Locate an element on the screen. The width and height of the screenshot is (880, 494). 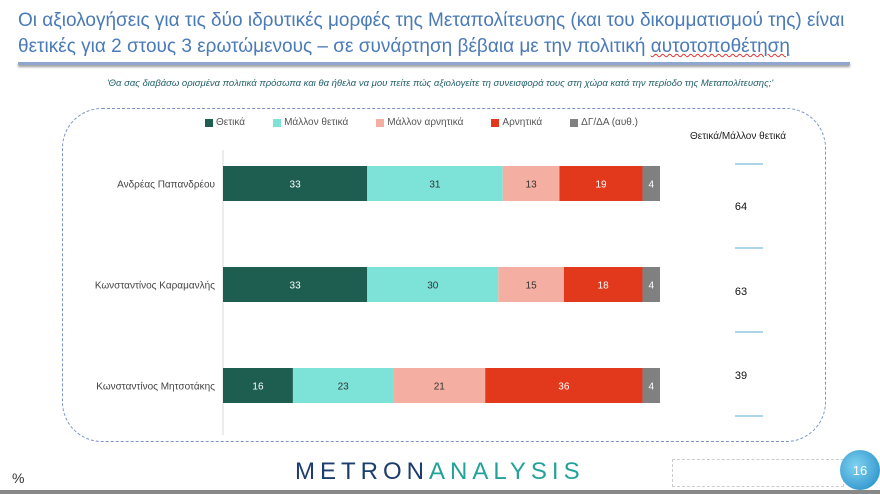
legend-label: Μάλλον θετικά is located at coordinates (316, 122).